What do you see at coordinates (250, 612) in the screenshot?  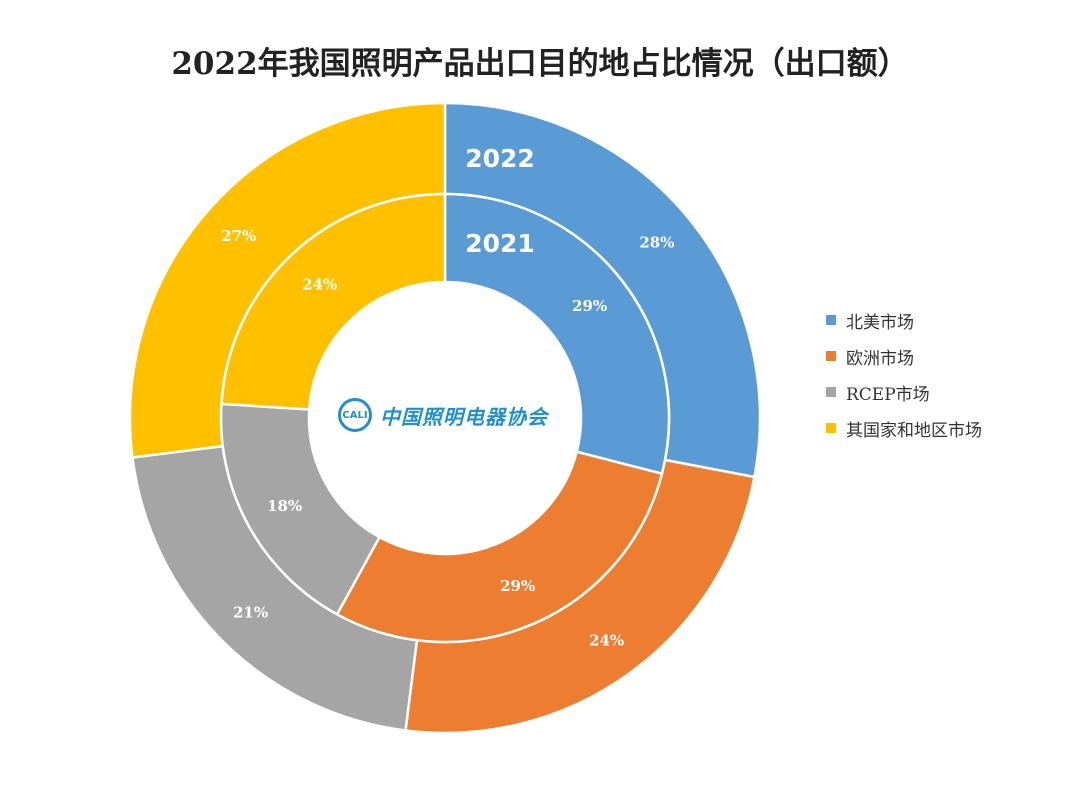 I see `data-label-2022-2: 21%` at bounding box center [250, 612].